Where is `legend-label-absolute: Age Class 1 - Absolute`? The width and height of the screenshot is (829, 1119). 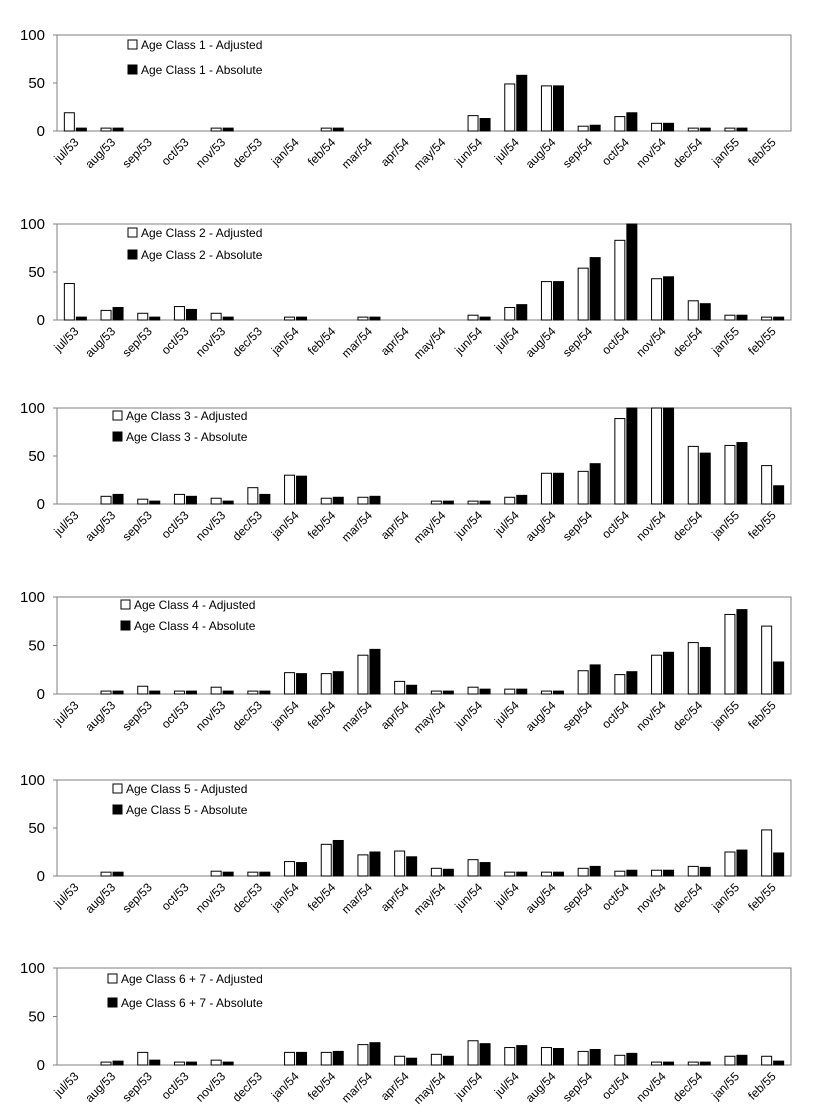 legend-label-absolute: Age Class 1 - Absolute is located at coordinates (202, 70).